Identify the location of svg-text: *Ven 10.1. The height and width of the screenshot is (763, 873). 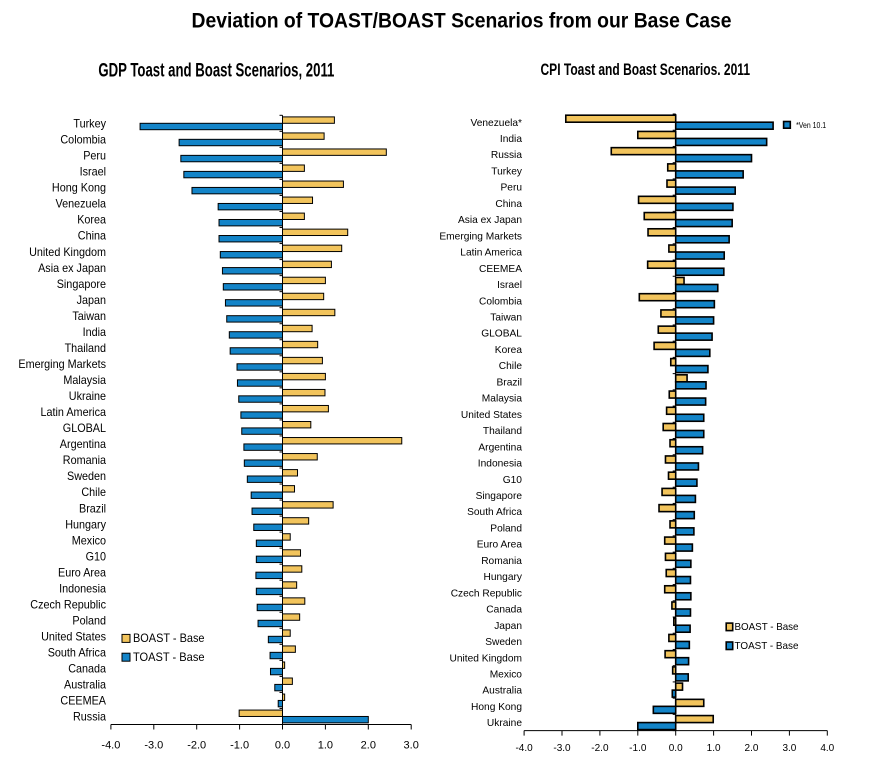
(811, 125).